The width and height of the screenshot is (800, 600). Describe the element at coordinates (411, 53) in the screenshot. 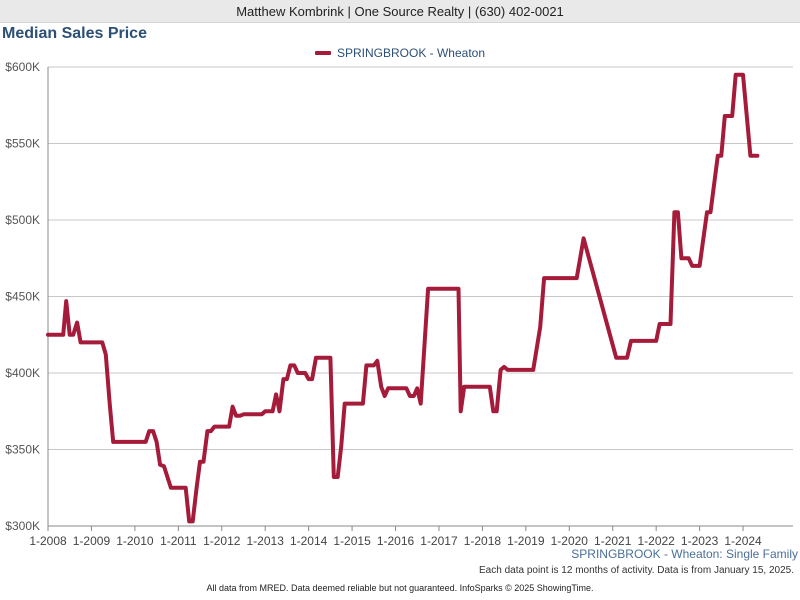

I see `legend-label: SPRINGBROOK - Wheaton` at that location.